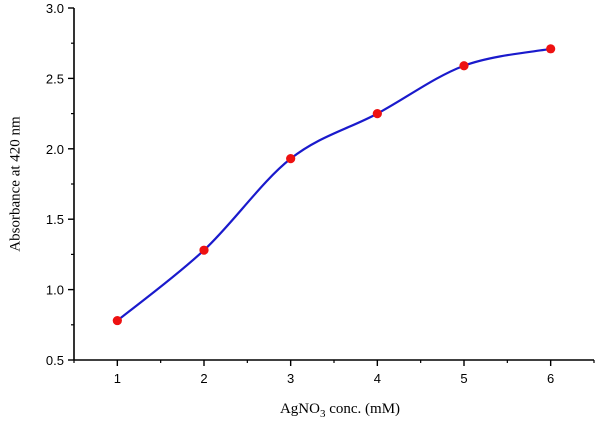  I want to click on y-tick-label: 1.5, so click(55, 219).